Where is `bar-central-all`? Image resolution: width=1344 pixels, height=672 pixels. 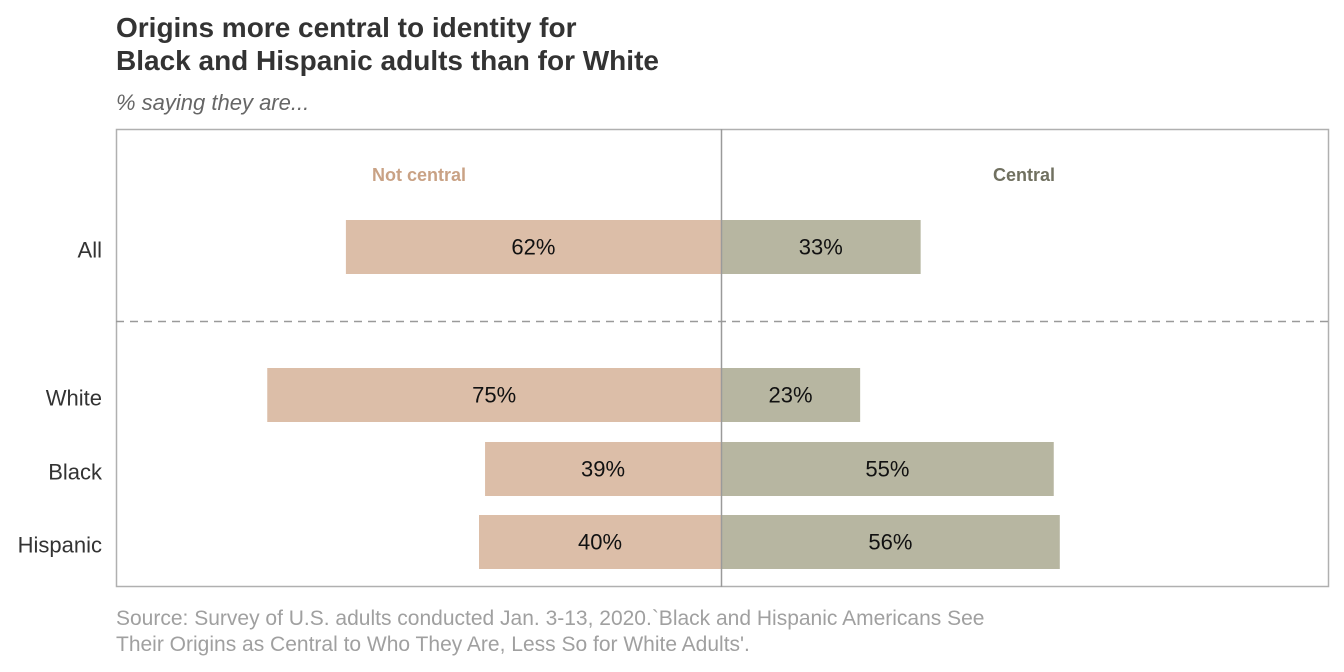 bar-central-all is located at coordinates (821, 247).